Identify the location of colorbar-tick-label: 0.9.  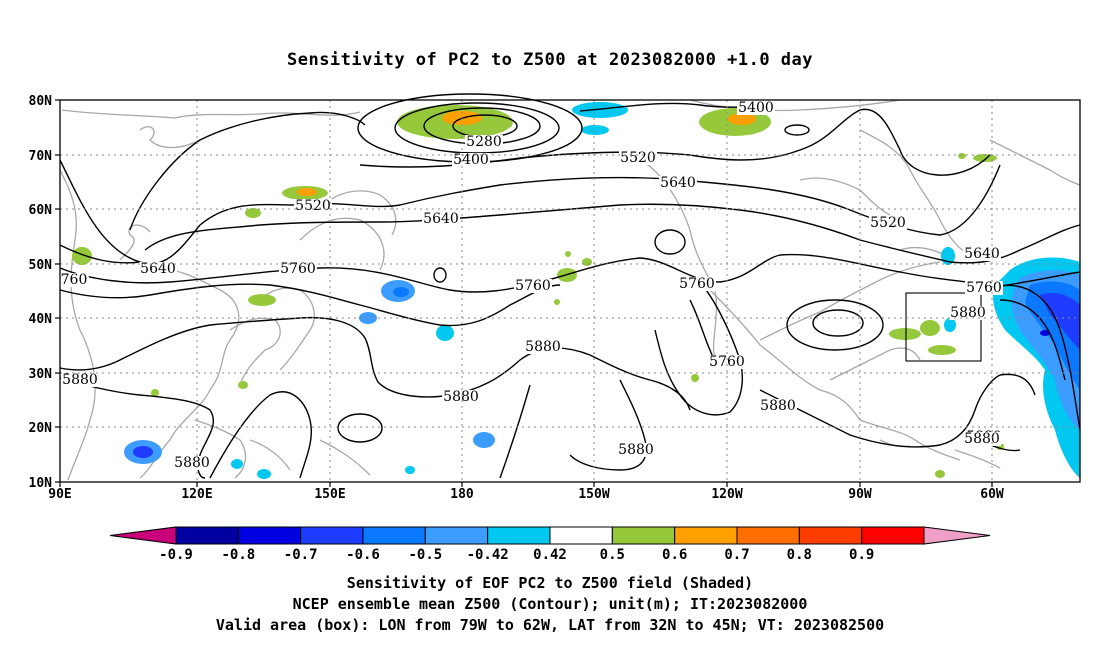
(861, 555).